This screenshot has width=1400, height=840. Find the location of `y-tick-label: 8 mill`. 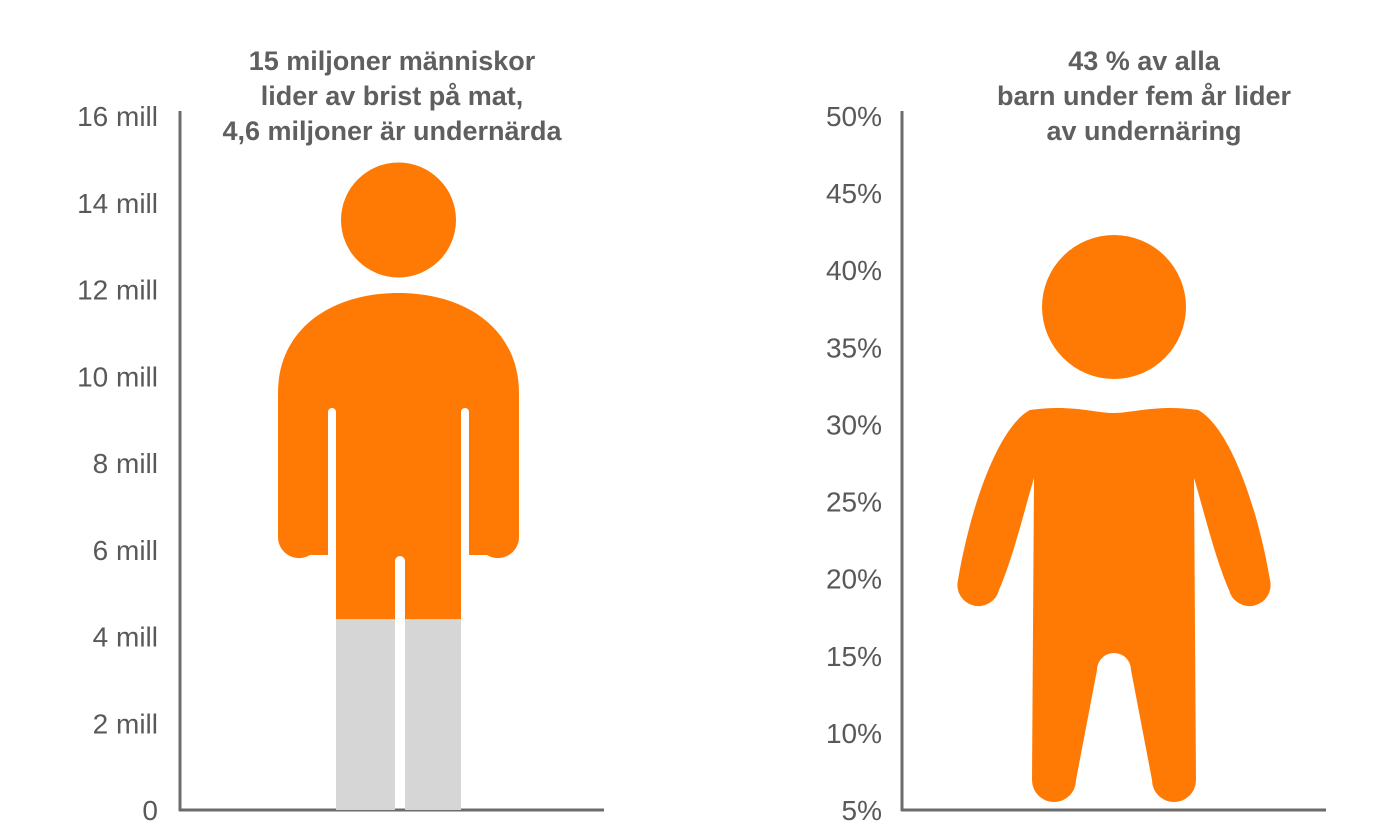

y-tick-label: 8 mill is located at coordinates (125, 463).